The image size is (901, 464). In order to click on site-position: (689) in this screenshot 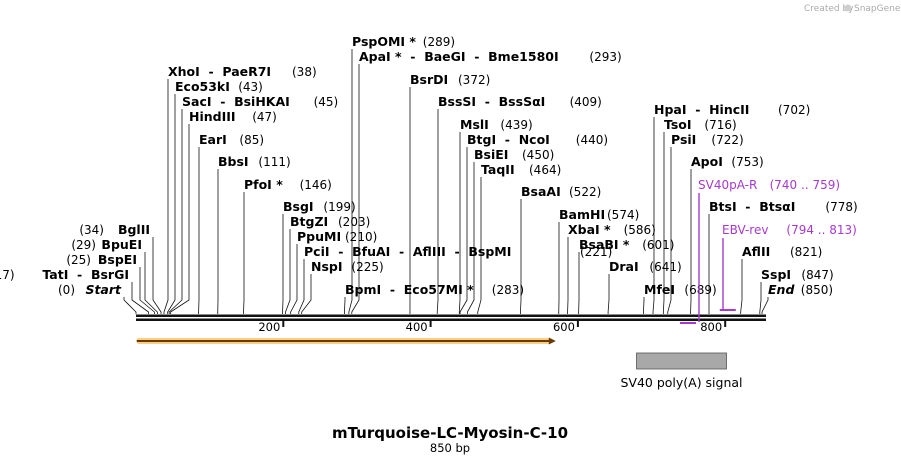, I will do `click(700, 290)`.